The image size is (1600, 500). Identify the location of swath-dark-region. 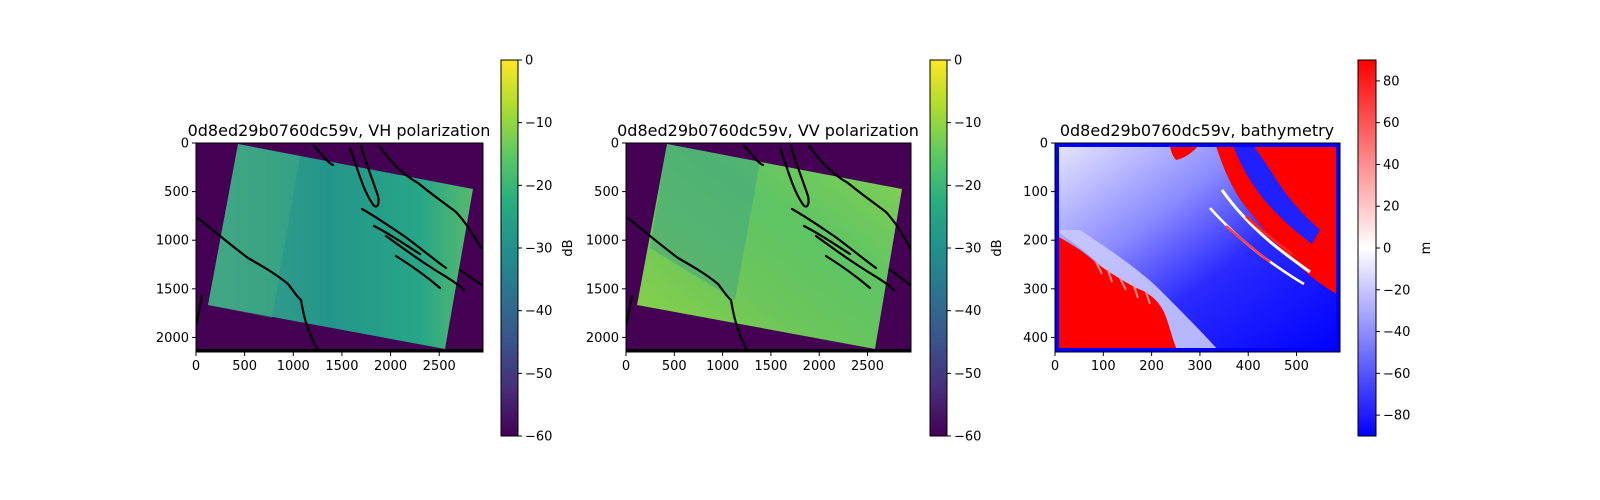
(705, 222).